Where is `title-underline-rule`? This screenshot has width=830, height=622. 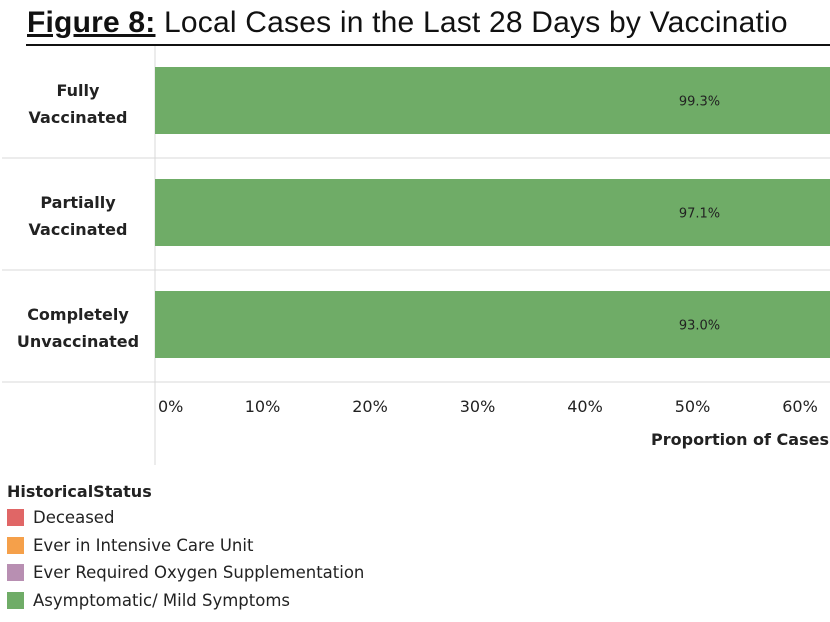
title-underline-rule is located at coordinates (428, 45).